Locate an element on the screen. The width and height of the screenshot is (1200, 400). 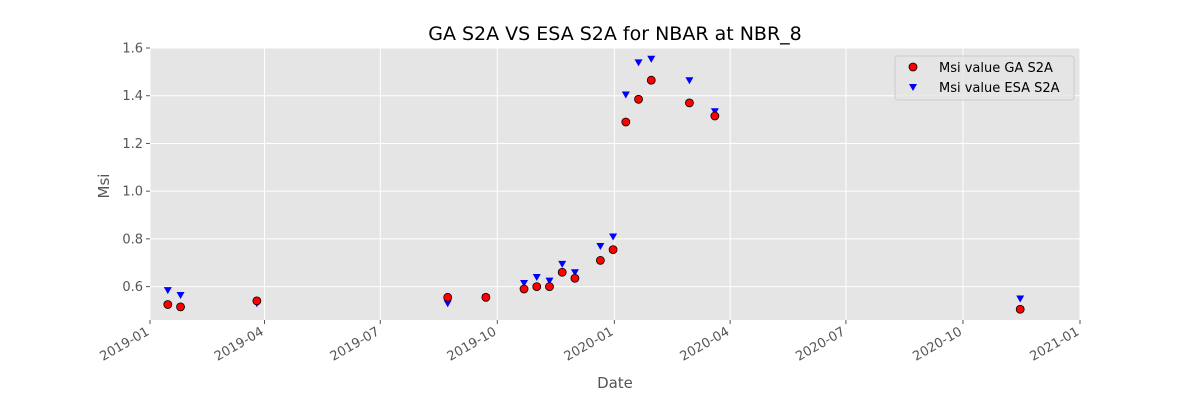
x-tick-label: 2019-04 is located at coordinates (239, 344).